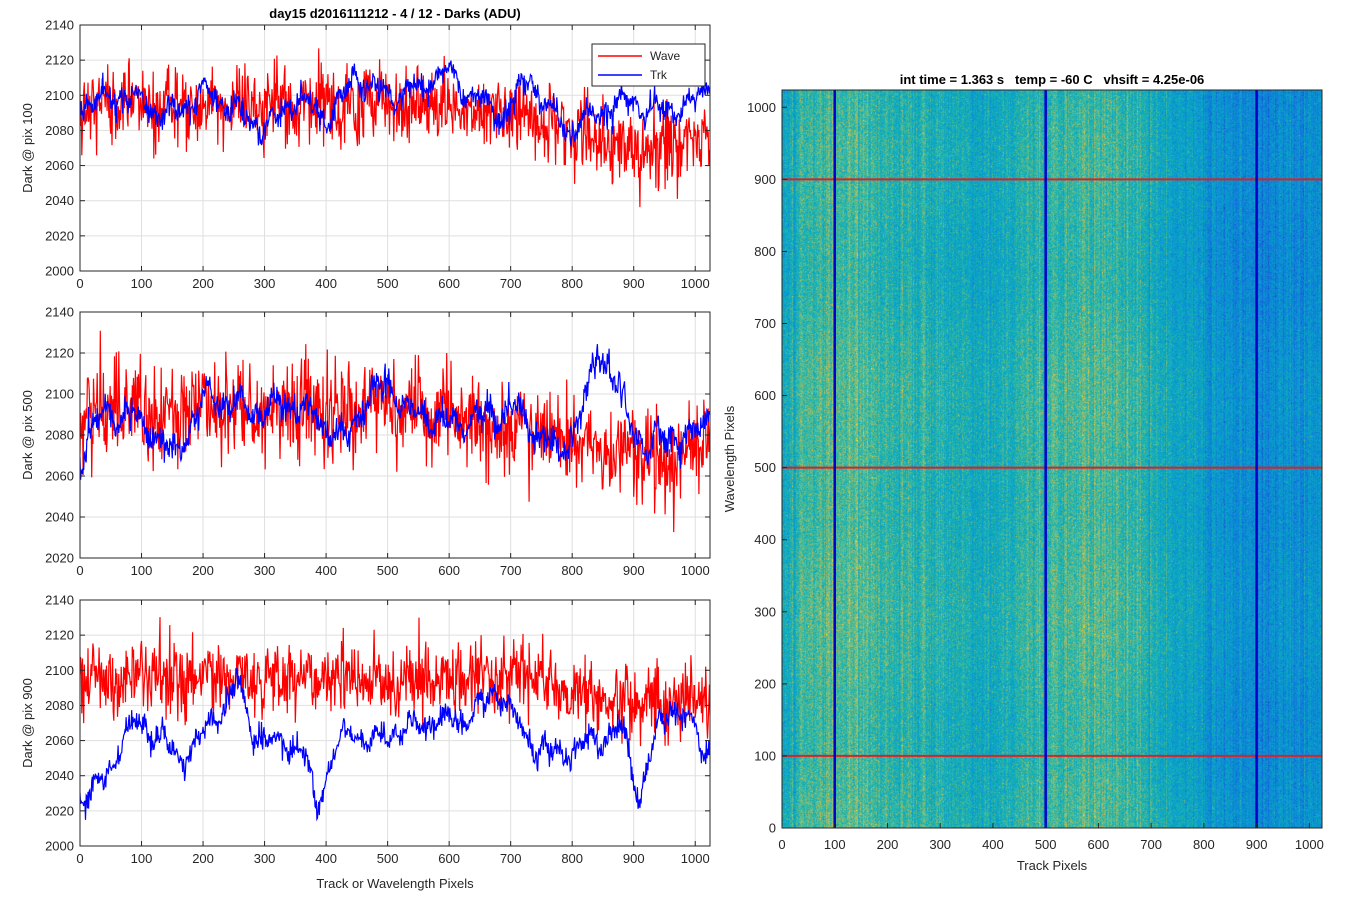 The width and height of the screenshot is (1350, 900). Describe the element at coordinates (648, 65) in the screenshot. I see `legend: Wave Trk` at that location.